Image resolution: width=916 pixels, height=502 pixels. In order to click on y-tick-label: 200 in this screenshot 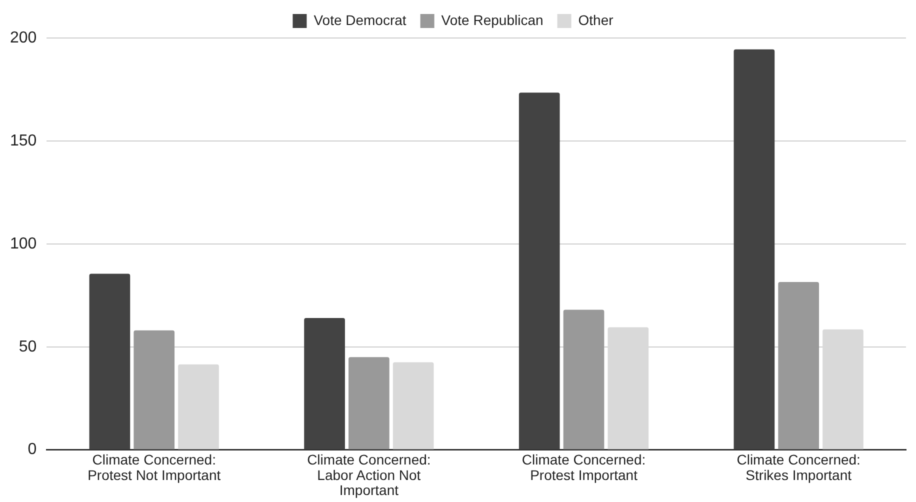, I will do `click(23, 37)`.